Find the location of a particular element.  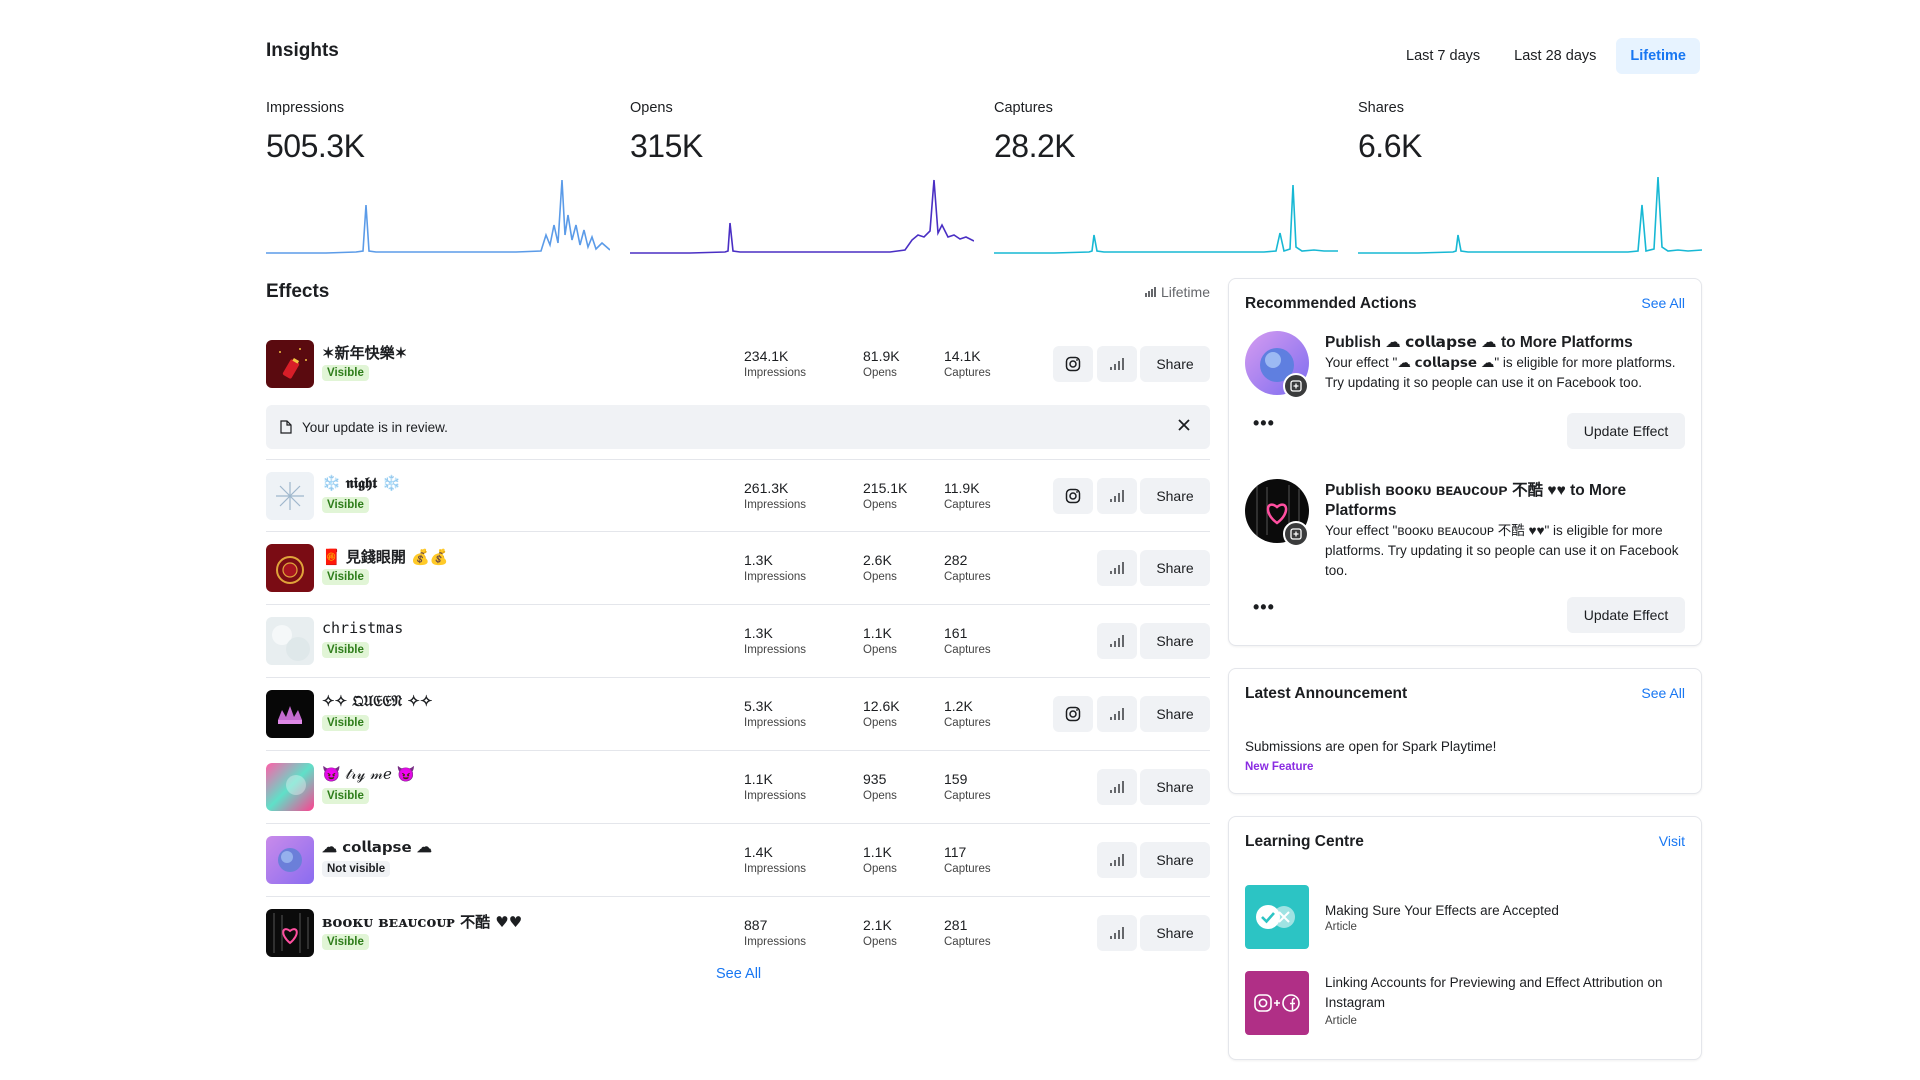

stat-captures: 14.1K Captures is located at coordinates (967, 363).